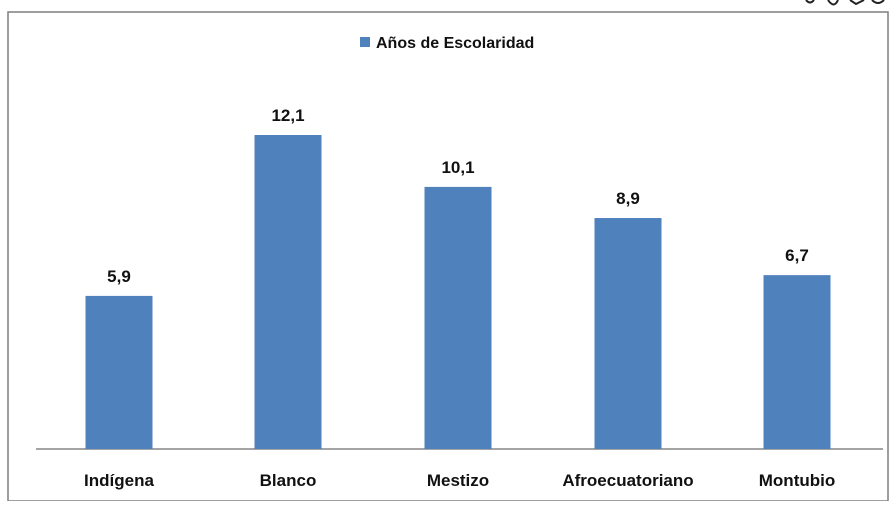 The width and height of the screenshot is (896, 506). Describe the element at coordinates (455, 43) in the screenshot. I see `legend-label: Años de Escolaridad` at that location.